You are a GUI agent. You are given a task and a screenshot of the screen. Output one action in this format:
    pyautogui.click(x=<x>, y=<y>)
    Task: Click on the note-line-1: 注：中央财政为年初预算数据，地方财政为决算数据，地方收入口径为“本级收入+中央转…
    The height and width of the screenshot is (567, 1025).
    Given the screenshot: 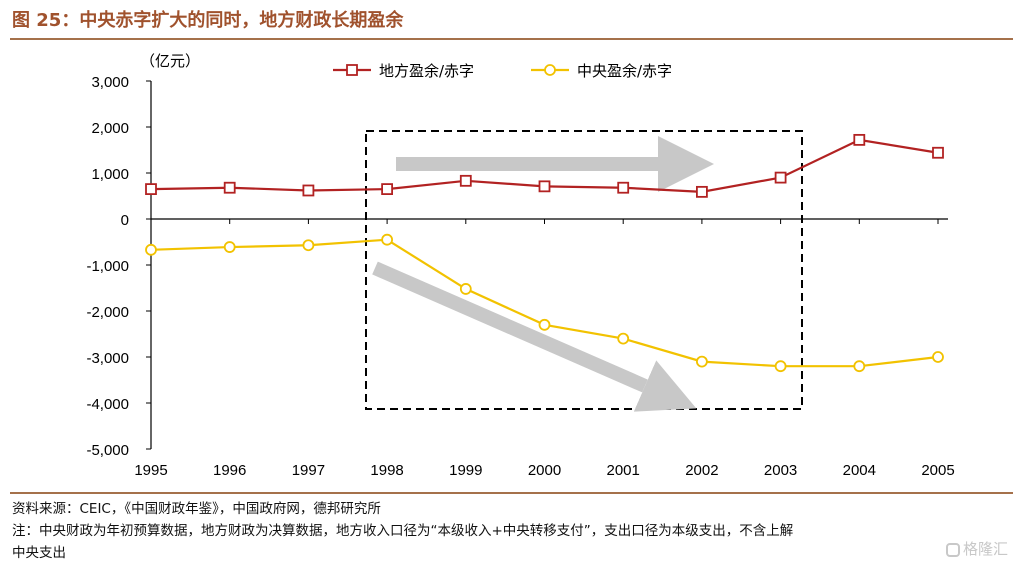 What is the action you would take?
    pyautogui.click(x=403, y=531)
    